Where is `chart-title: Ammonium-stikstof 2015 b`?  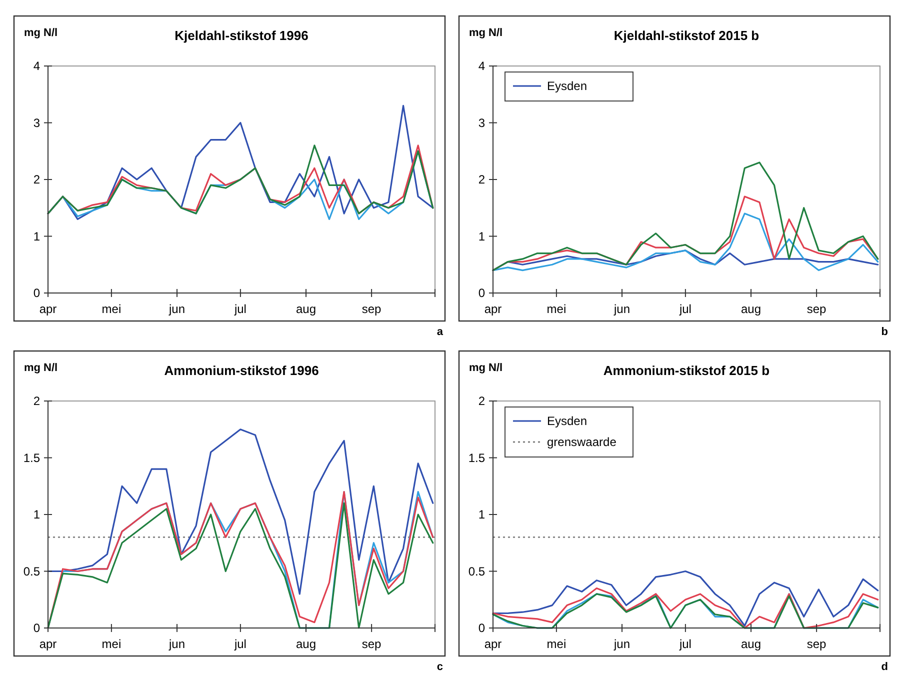 chart-title: Ammonium-stikstof 2015 b is located at coordinates (686, 370).